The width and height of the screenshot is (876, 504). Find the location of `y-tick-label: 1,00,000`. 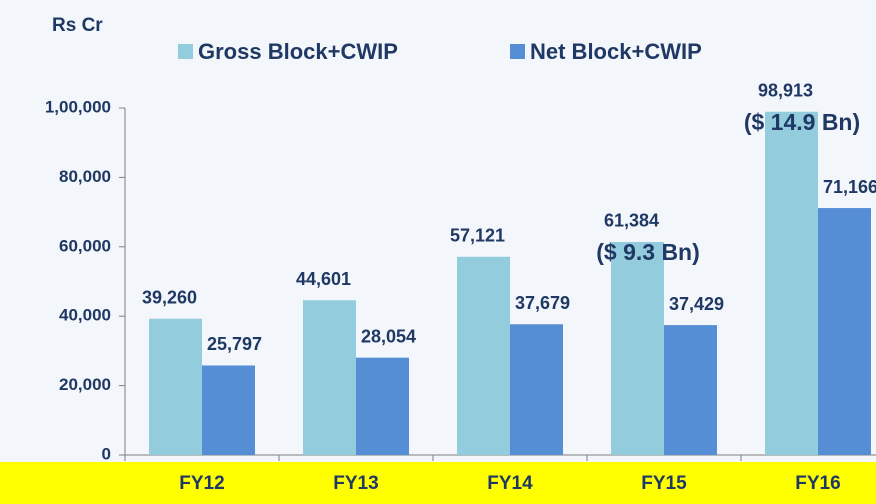

y-tick-label: 1,00,000 is located at coordinates (78, 106).